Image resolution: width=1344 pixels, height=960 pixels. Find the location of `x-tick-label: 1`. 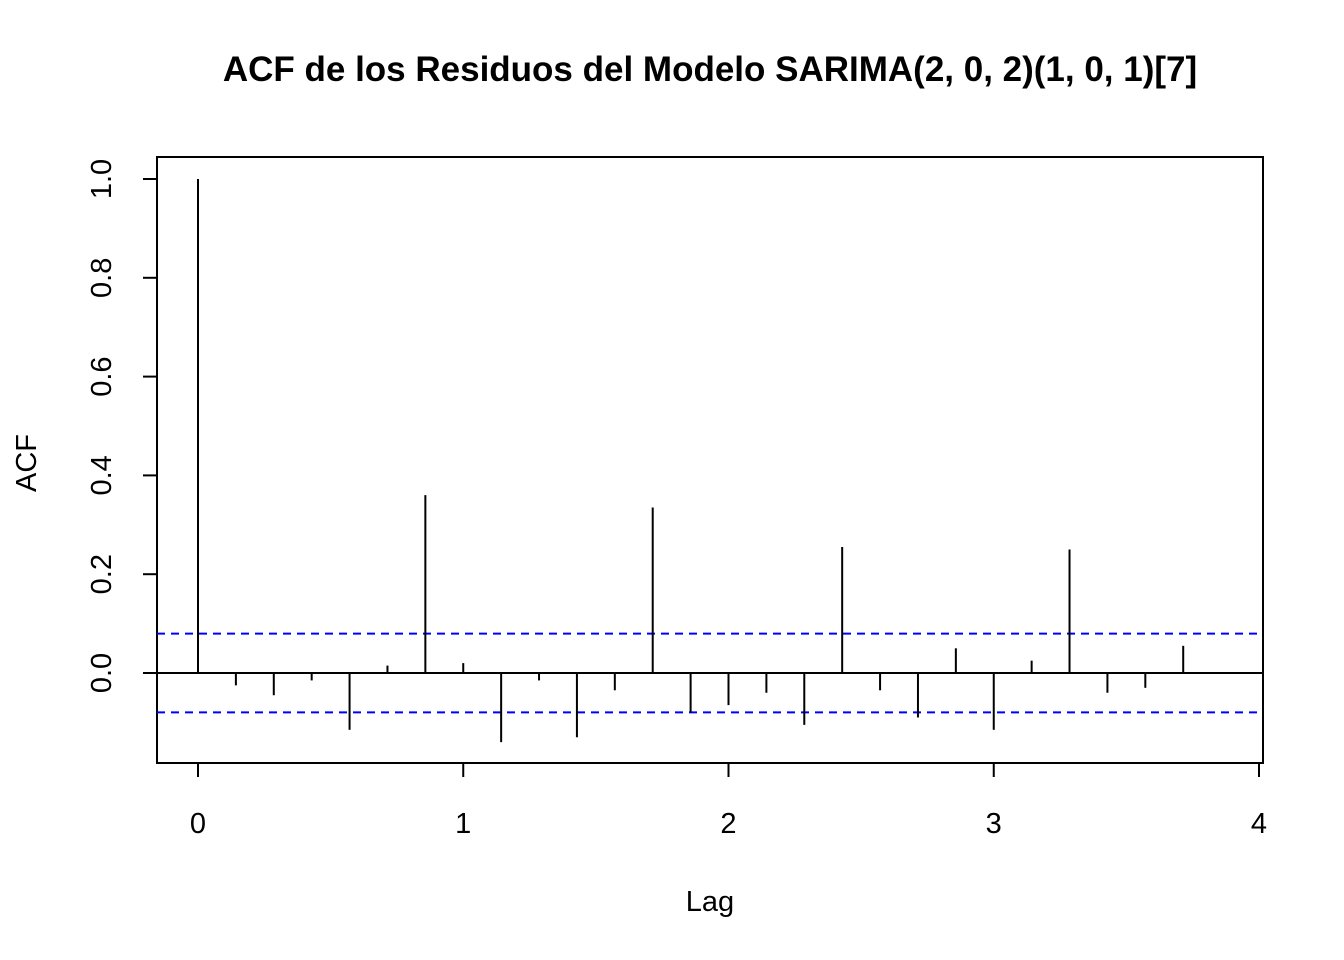

x-tick-label: 1 is located at coordinates (463, 824).